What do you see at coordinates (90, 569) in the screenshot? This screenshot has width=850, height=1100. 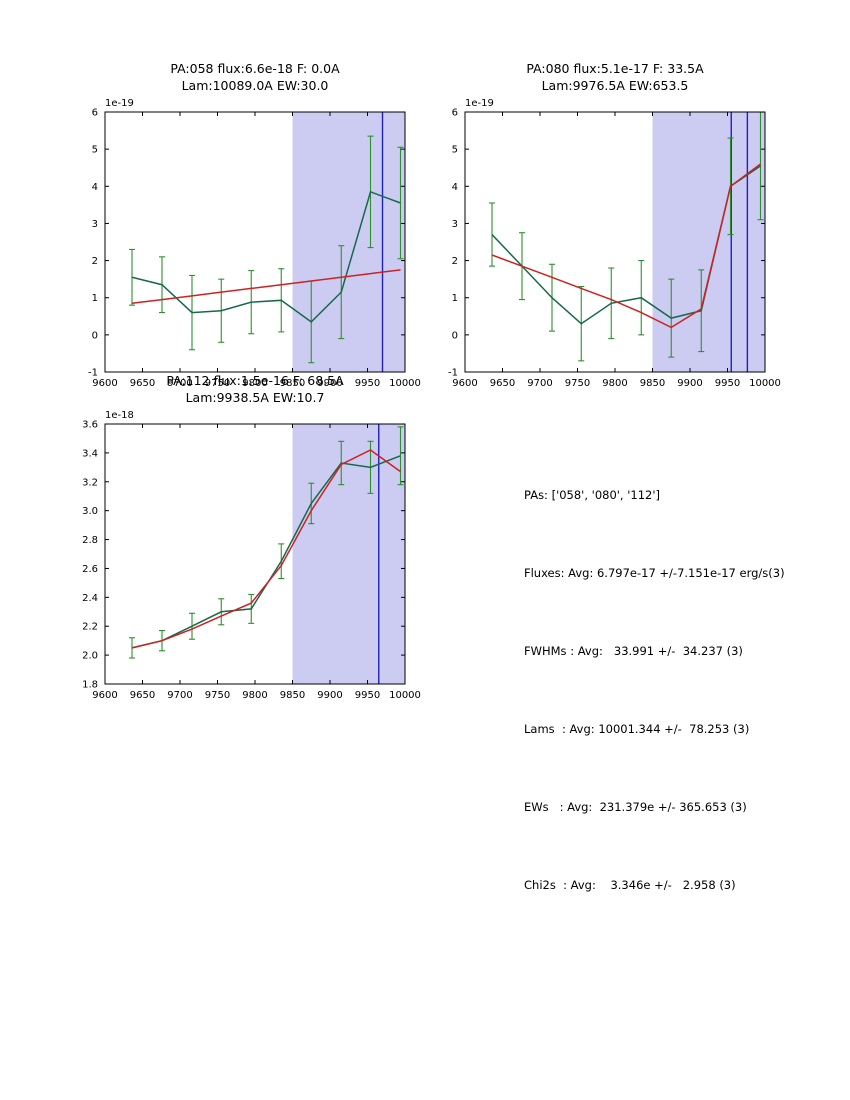 I see `svg-text: 2.6` at bounding box center [90, 569].